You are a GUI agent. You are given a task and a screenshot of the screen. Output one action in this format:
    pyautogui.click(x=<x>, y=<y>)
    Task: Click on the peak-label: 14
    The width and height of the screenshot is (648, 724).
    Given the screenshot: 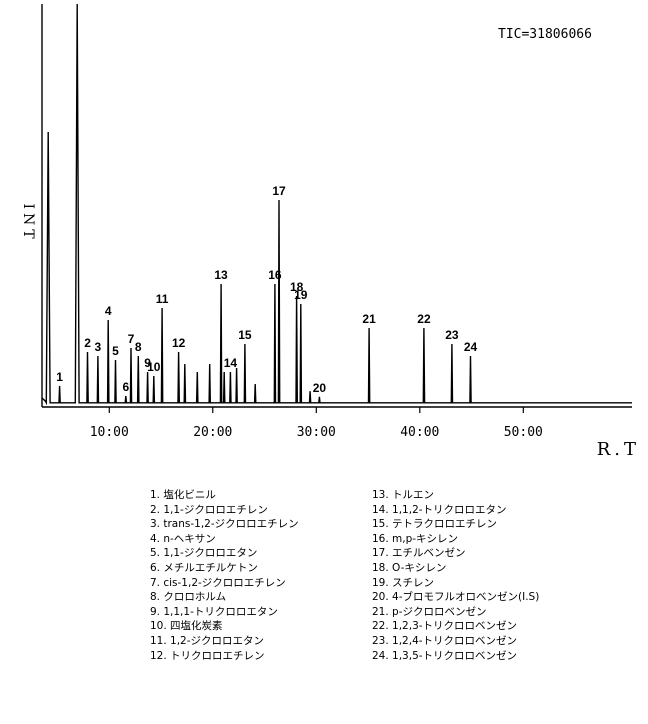 What is the action you would take?
    pyautogui.click(x=231, y=363)
    